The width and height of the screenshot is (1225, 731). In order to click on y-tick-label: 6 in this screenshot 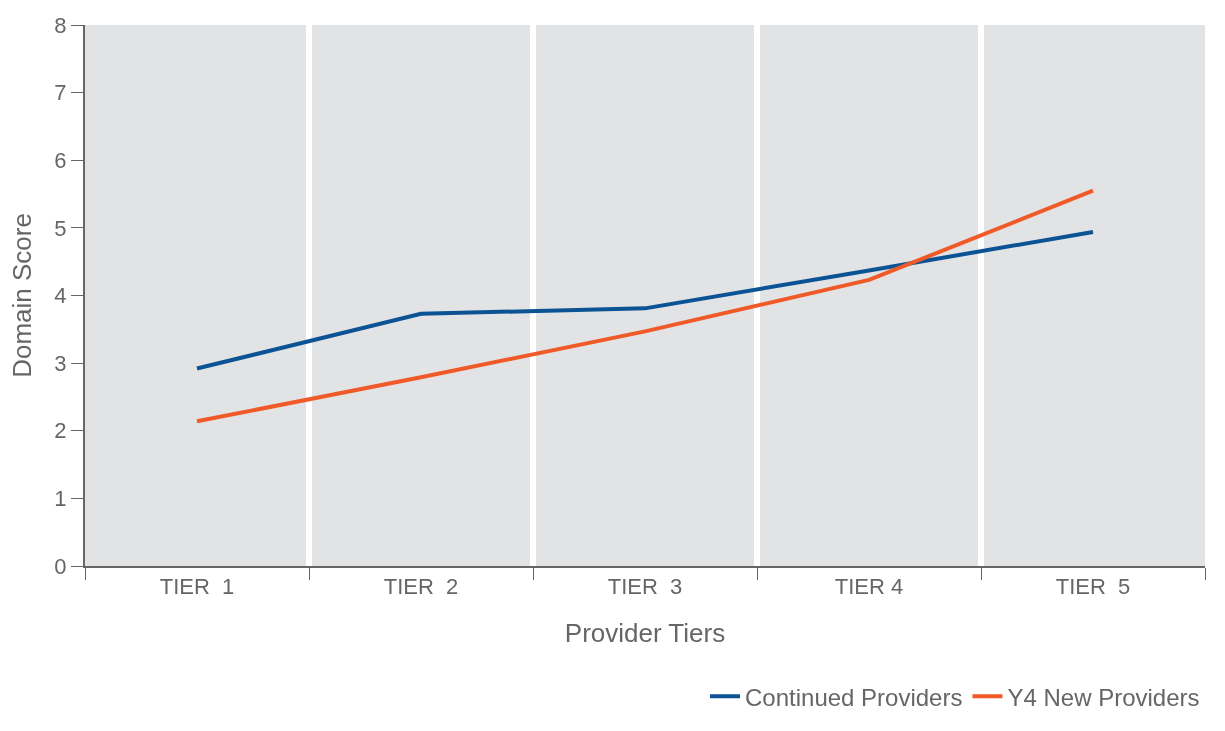, I will do `click(60, 160)`.